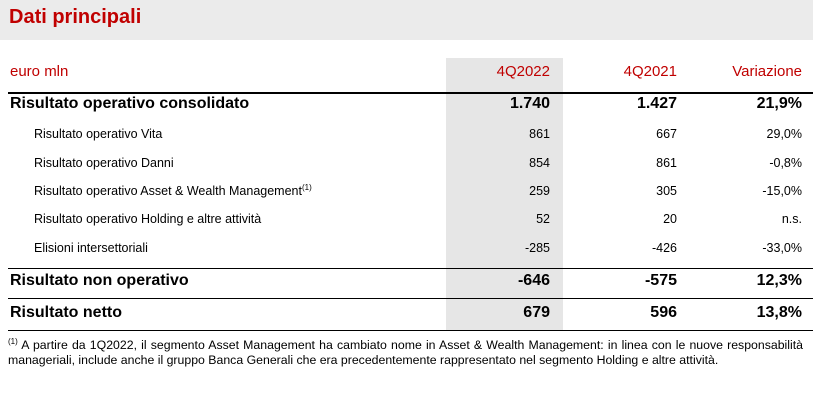 The image size is (813, 404). Describe the element at coordinates (104, 163) in the screenshot. I see `table-row-label: Risultato operativo Danni` at that location.